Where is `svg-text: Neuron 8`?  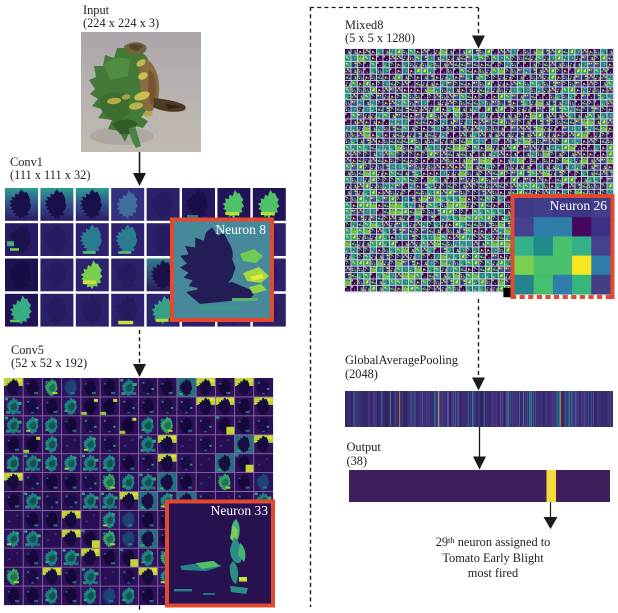 svg-text: Neuron 8 is located at coordinates (240, 229).